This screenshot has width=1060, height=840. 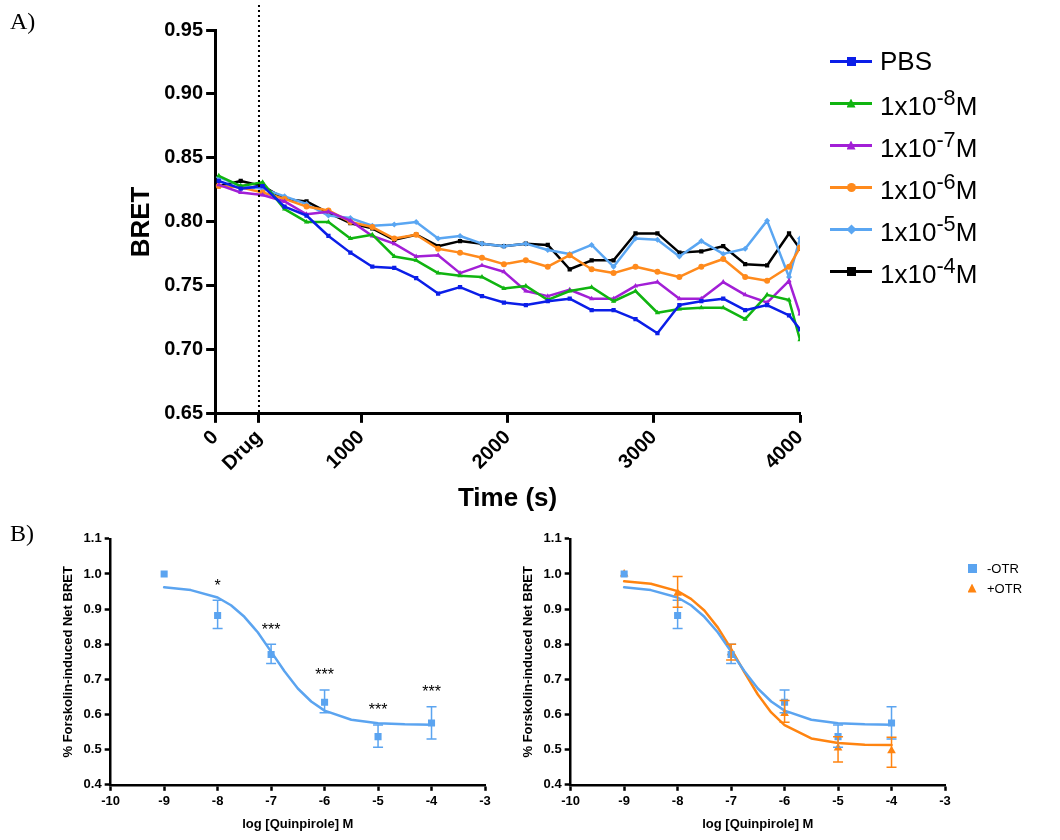 What do you see at coordinates (184, 220) in the screenshot?
I see `y-tick-label: 0.80` at bounding box center [184, 220].